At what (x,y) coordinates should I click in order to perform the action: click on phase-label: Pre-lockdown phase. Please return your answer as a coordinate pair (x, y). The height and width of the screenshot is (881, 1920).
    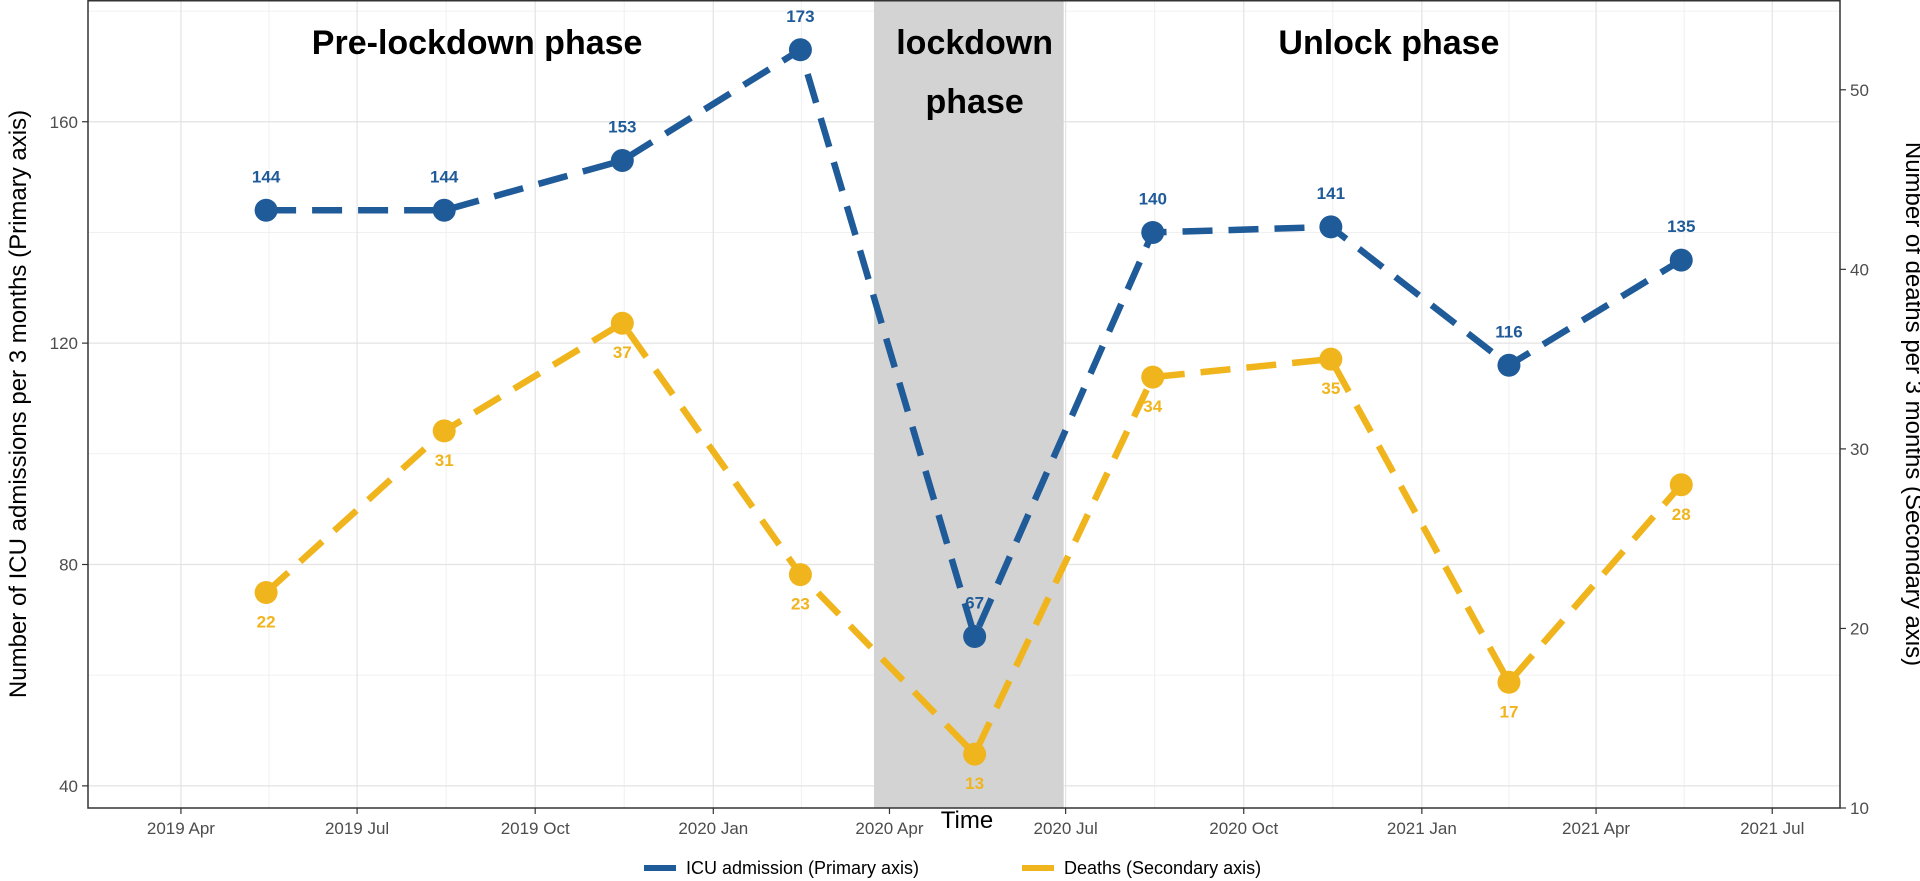
    Looking at the image, I should click on (477, 43).